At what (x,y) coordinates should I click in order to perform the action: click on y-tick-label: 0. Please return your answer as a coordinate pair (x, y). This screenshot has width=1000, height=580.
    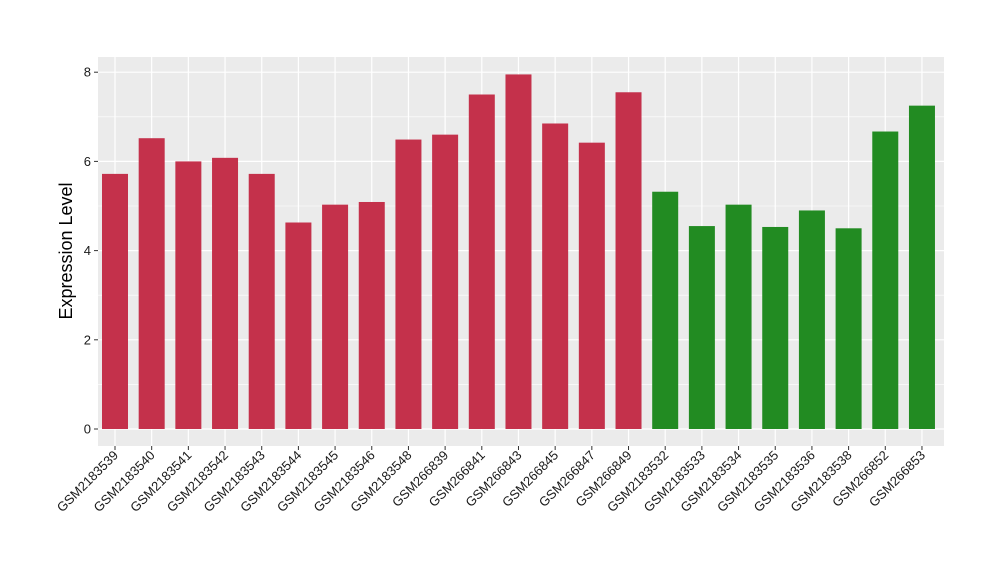
    Looking at the image, I should click on (87, 429).